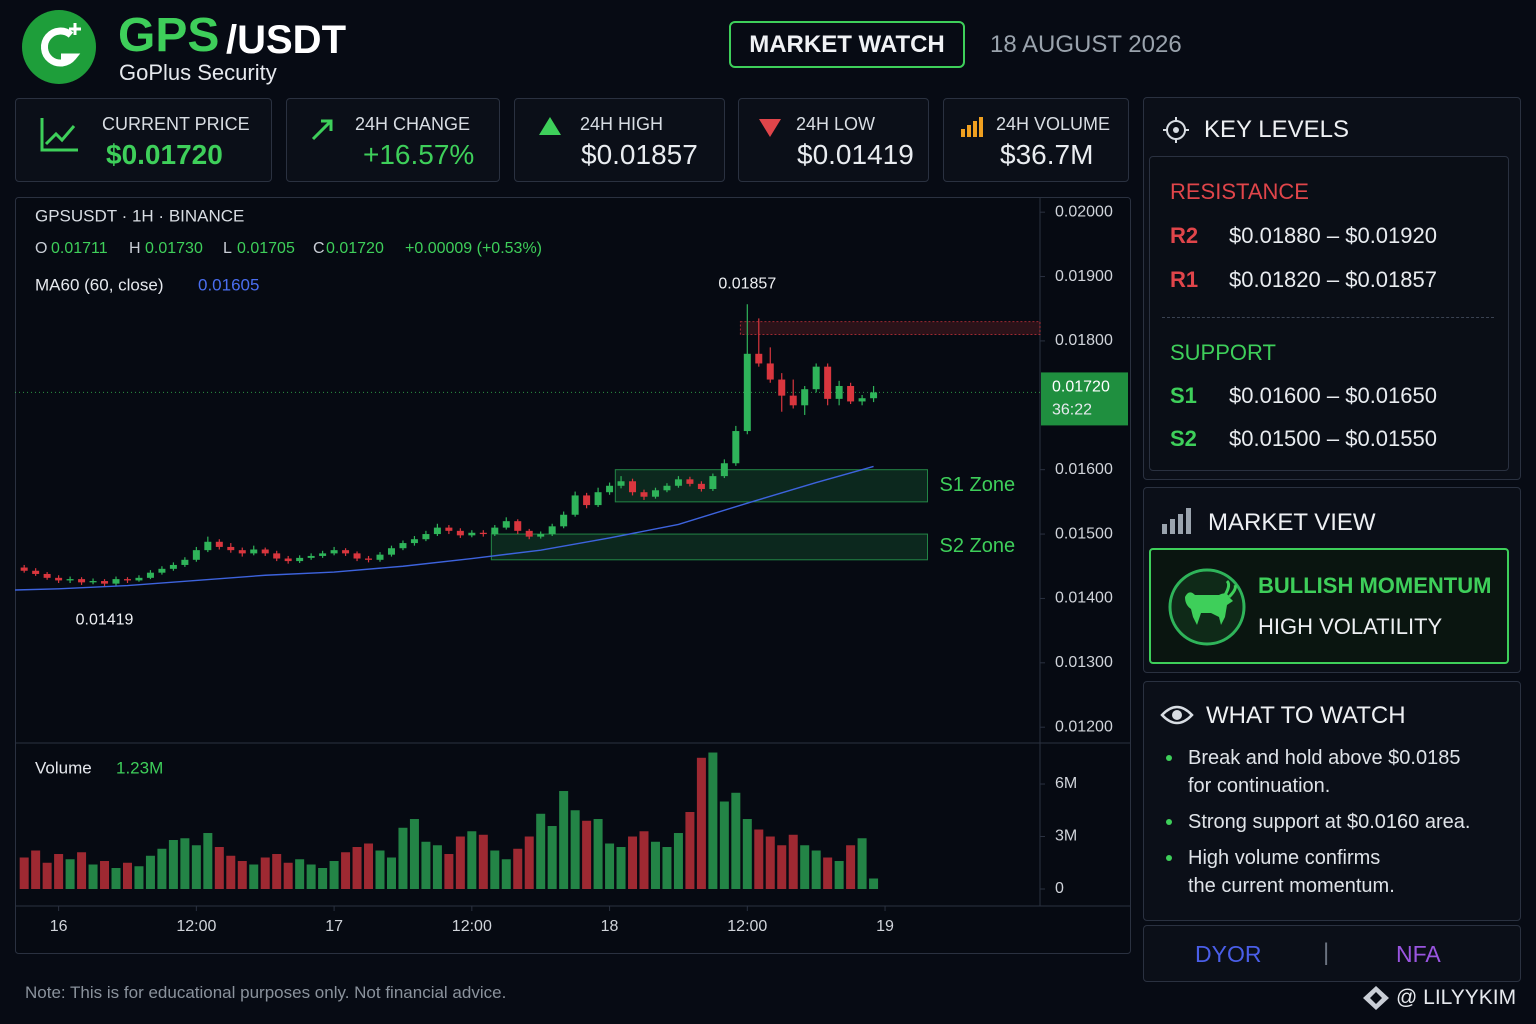 The height and width of the screenshot is (1024, 1536). I want to click on bullet-dot, so click(1169, 858).